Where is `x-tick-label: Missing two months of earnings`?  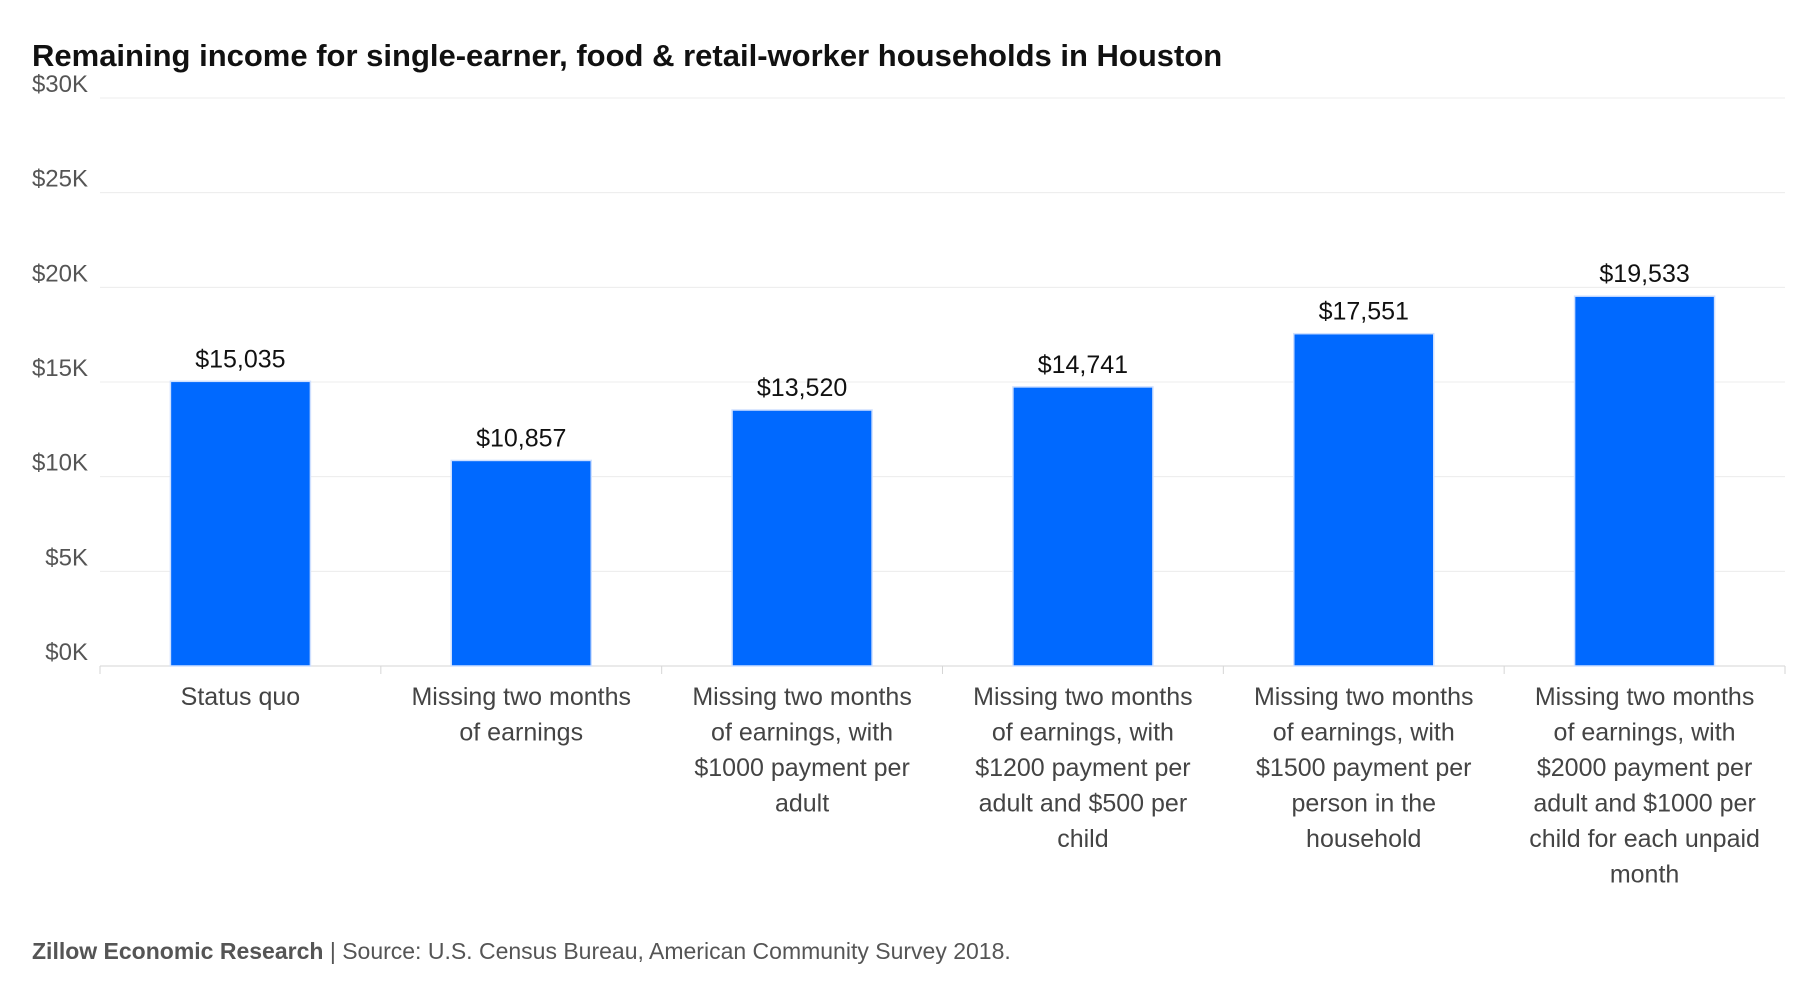
x-tick-label: Missing two months of earnings is located at coordinates (521, 715).